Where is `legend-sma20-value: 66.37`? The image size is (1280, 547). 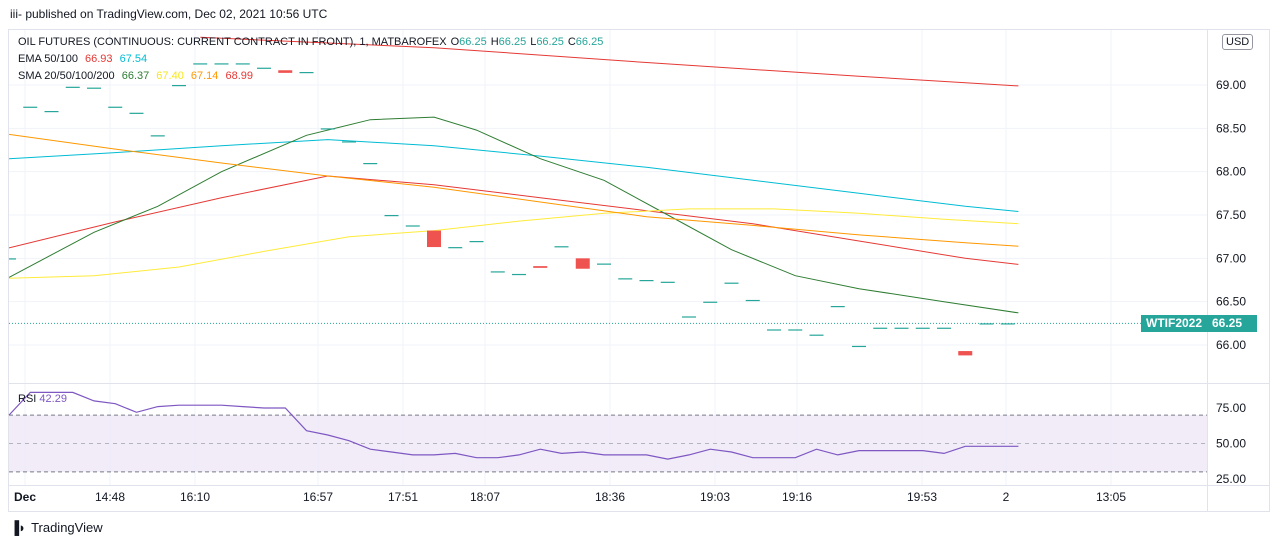
legend-sma20-value: 66.37 is located at coordinates (135, 76).